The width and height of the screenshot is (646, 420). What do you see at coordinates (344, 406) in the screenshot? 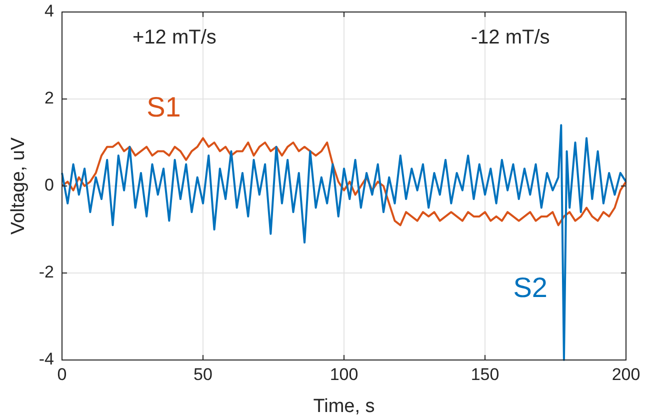
I see `x-axis-title: Time, s` at bounding box center [344, 406].